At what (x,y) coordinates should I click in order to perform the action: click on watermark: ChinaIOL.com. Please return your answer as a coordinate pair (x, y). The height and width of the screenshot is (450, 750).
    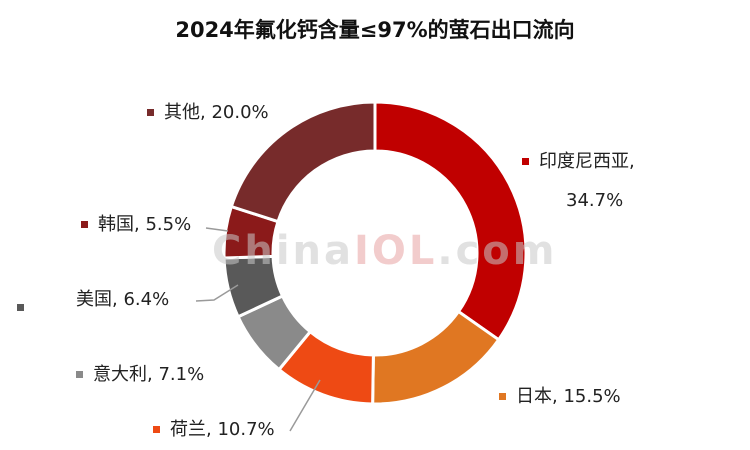
    Looking at the image, I should click on (384, 251).